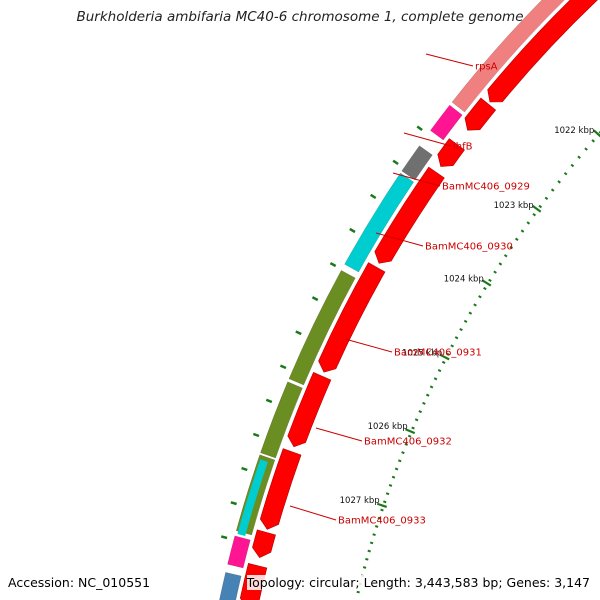 The image size is (600, 600). What do you see at coordinates (486, 67) in the screenshot?
I see `gene-label: rpsA` at bounding box center [486, 67].